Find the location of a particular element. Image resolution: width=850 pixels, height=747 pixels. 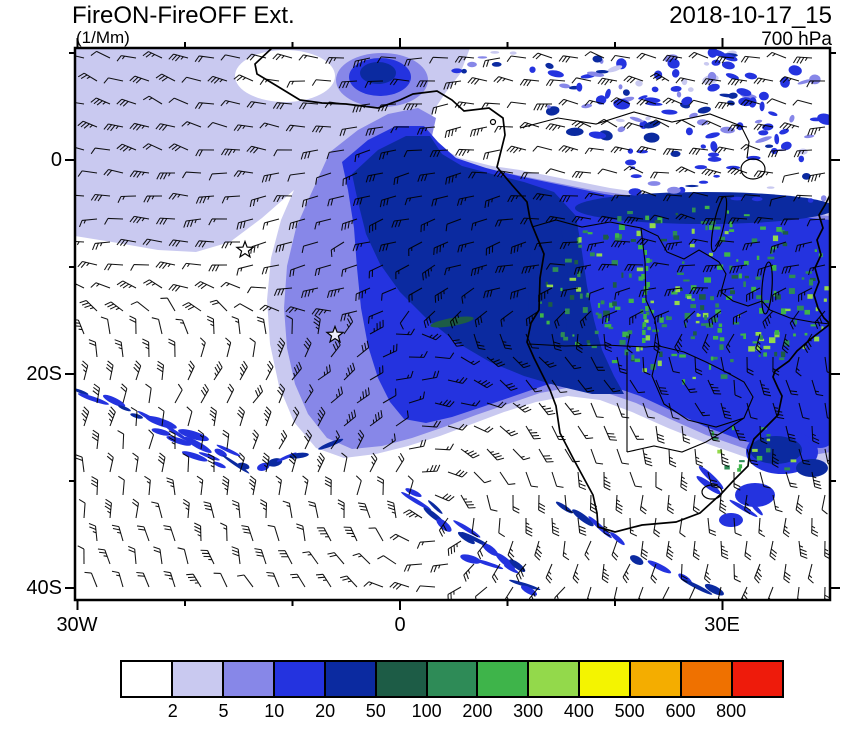

y-axis-label-40s: 40S is located at coordinates (44, 588).